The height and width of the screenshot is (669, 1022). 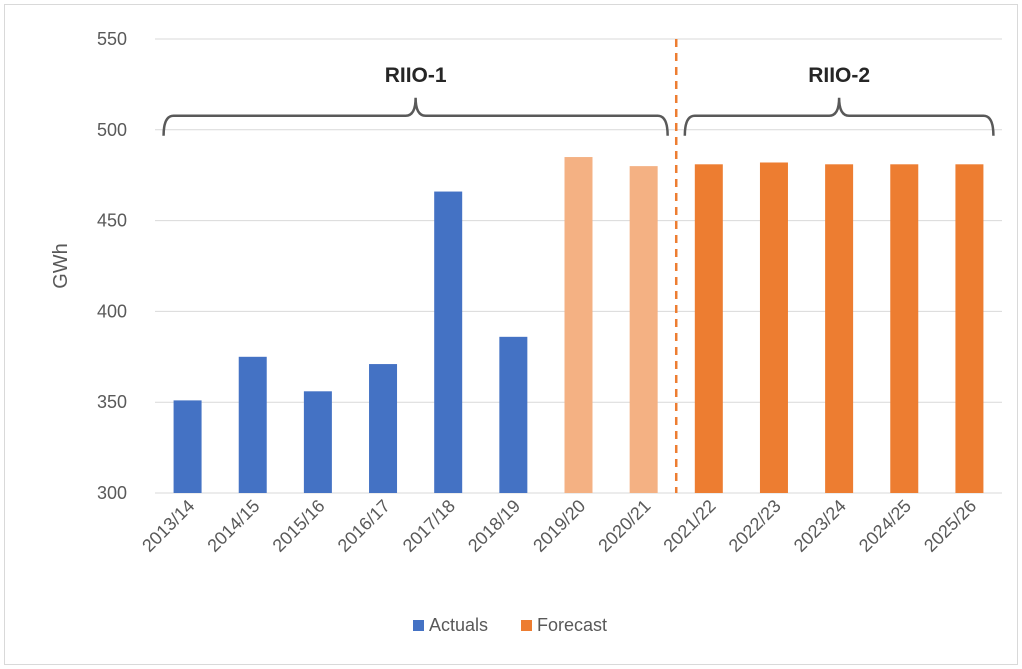 What do you see at coordinates (416, 75) in the screenshot?
I see `period-label: RIIO-1` at bounding box center [416, 75].